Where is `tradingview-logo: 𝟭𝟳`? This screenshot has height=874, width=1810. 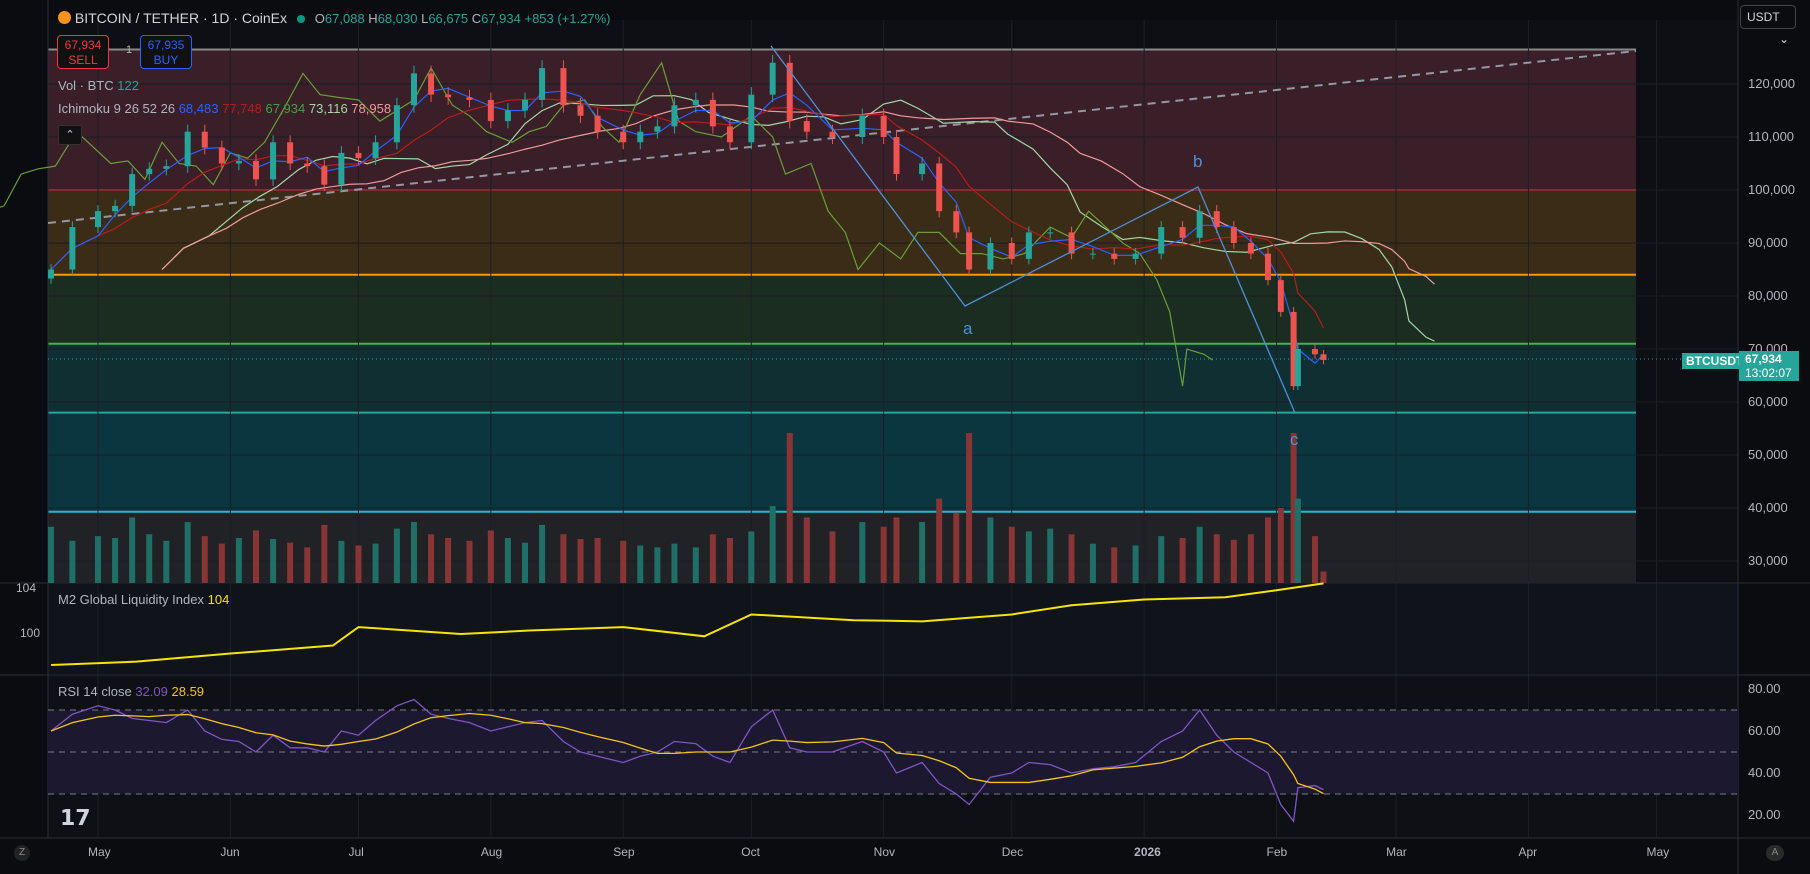 tradingview-logo: 𝟭𝟳 is located at coordinates (75, 817).